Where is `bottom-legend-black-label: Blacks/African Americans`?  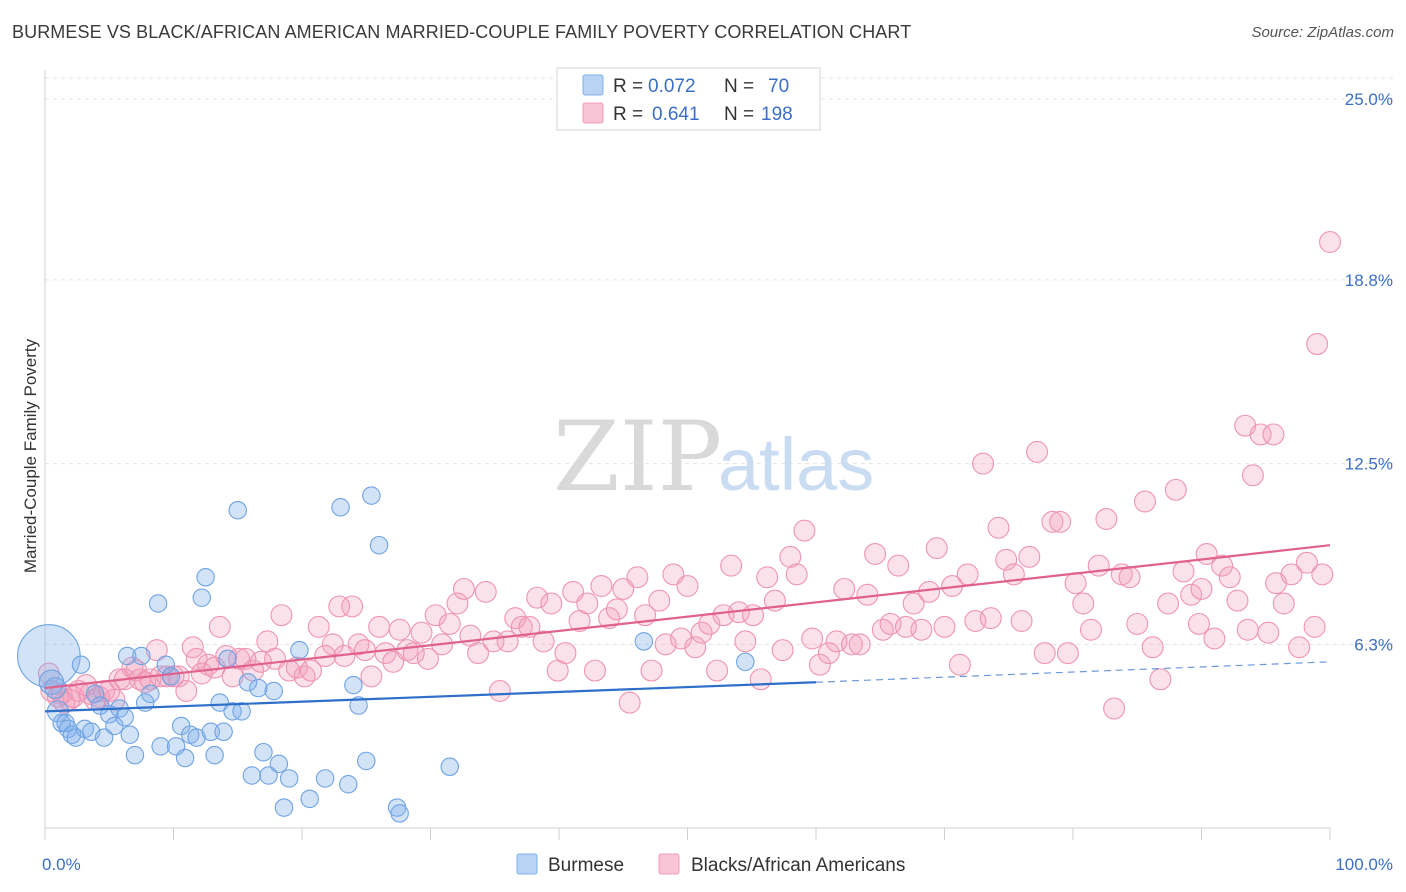
bottom-legend-black-label: Blacks/African Americans is located at coordinates (798, 865).